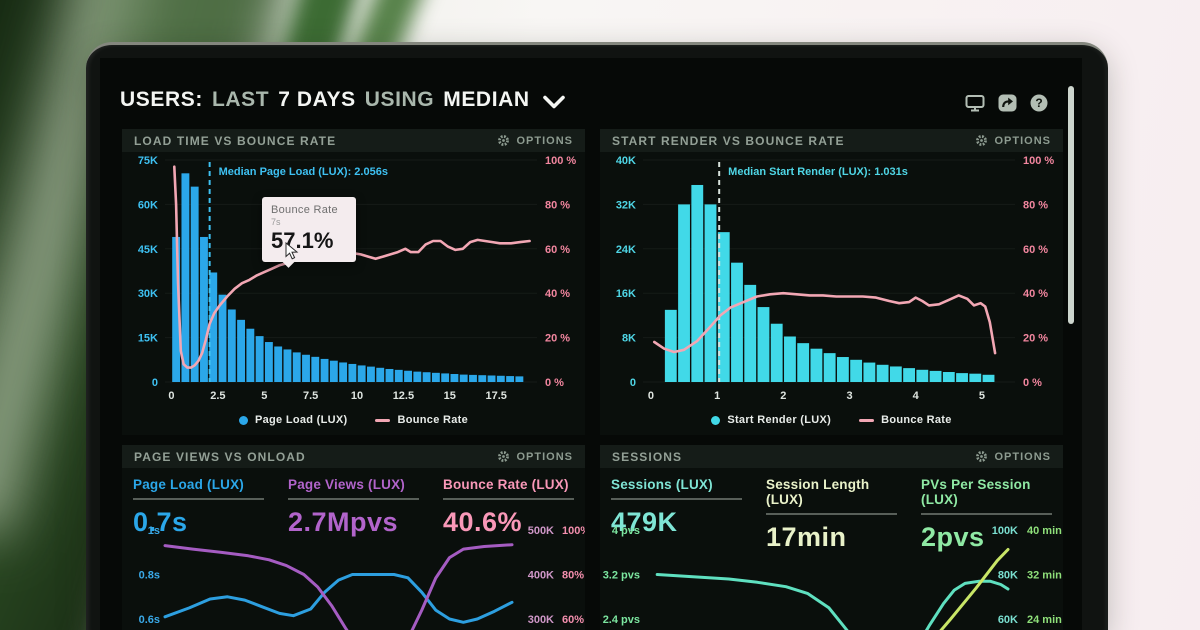  Describe the element at coordinates (399, 99) in the screenshot. I see `title-using: USING` at that location.